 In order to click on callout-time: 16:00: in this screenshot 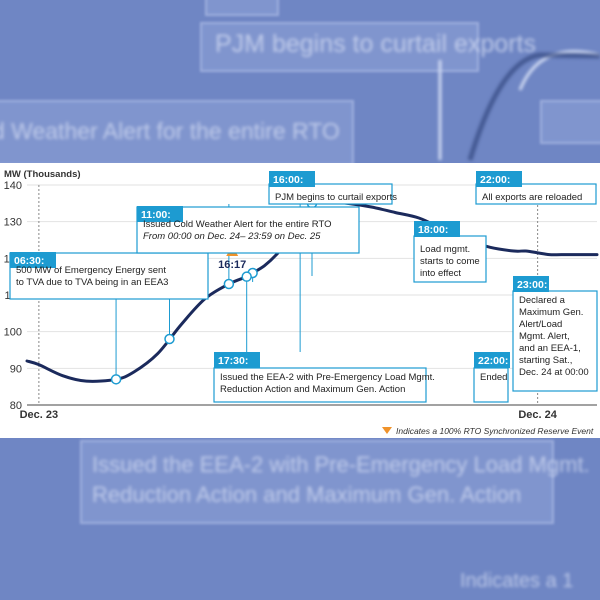, I will do `click(288, 180)`.